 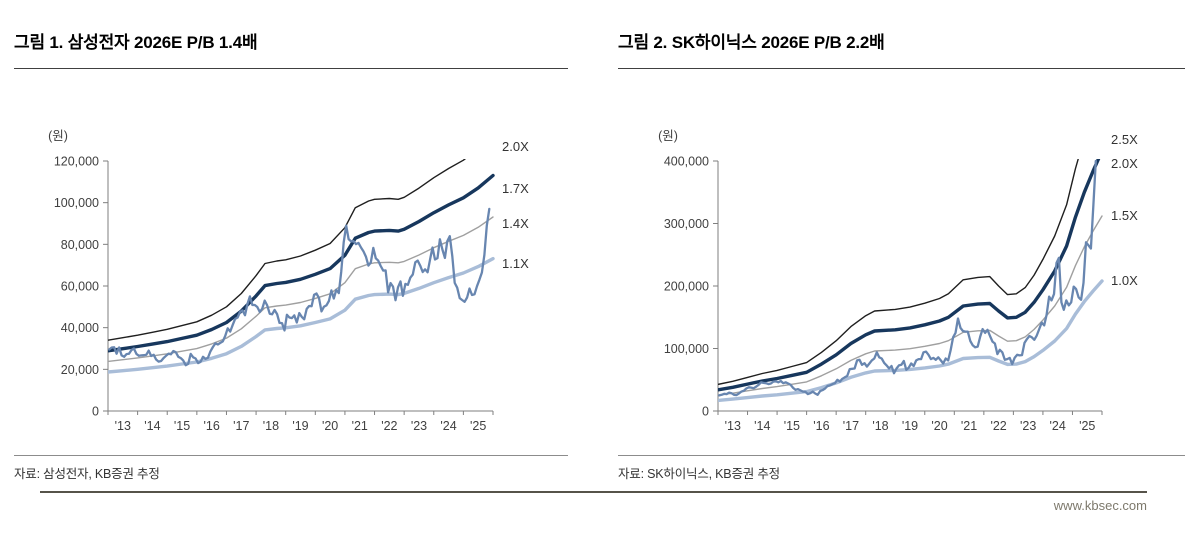 What do you see at coordinates (301, 315) in the screenshot?
I see `band-line-1.1X` at bounding box center [301, 315].